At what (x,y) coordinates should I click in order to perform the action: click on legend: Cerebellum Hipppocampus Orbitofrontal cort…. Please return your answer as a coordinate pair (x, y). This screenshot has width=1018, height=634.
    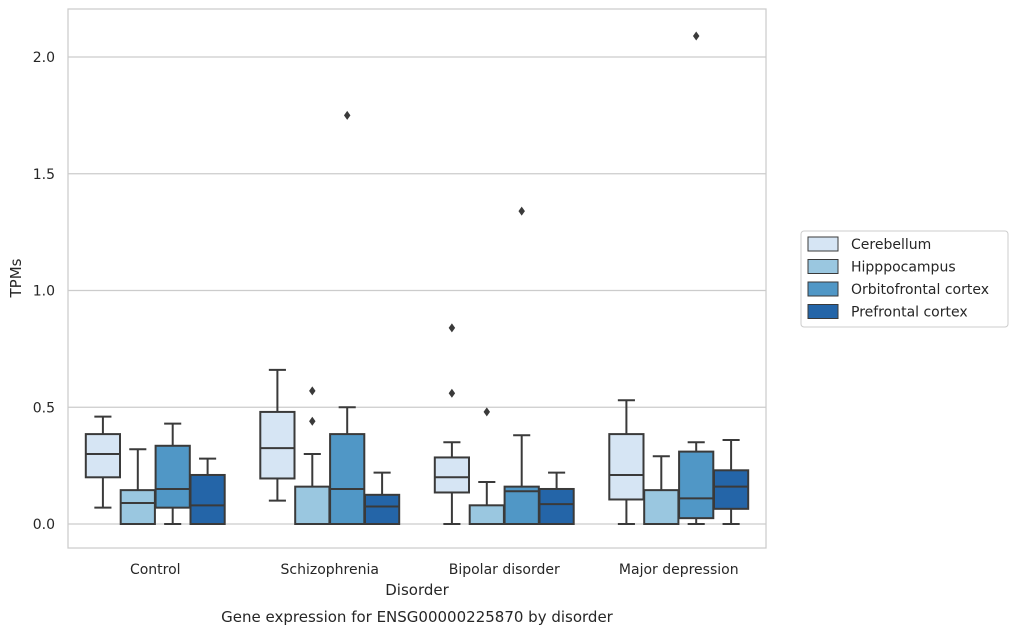
    Looking at the image, I should click on (904, 279).